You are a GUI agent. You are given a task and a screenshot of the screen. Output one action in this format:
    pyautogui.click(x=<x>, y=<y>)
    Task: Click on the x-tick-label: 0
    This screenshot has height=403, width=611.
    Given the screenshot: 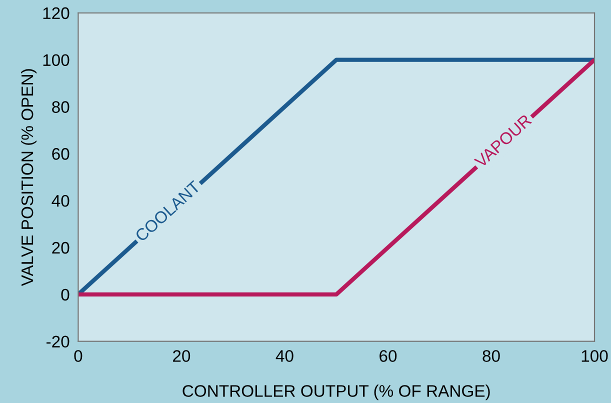 What is the action you would take?
    pyautogui.click(x=78, y=356)
    